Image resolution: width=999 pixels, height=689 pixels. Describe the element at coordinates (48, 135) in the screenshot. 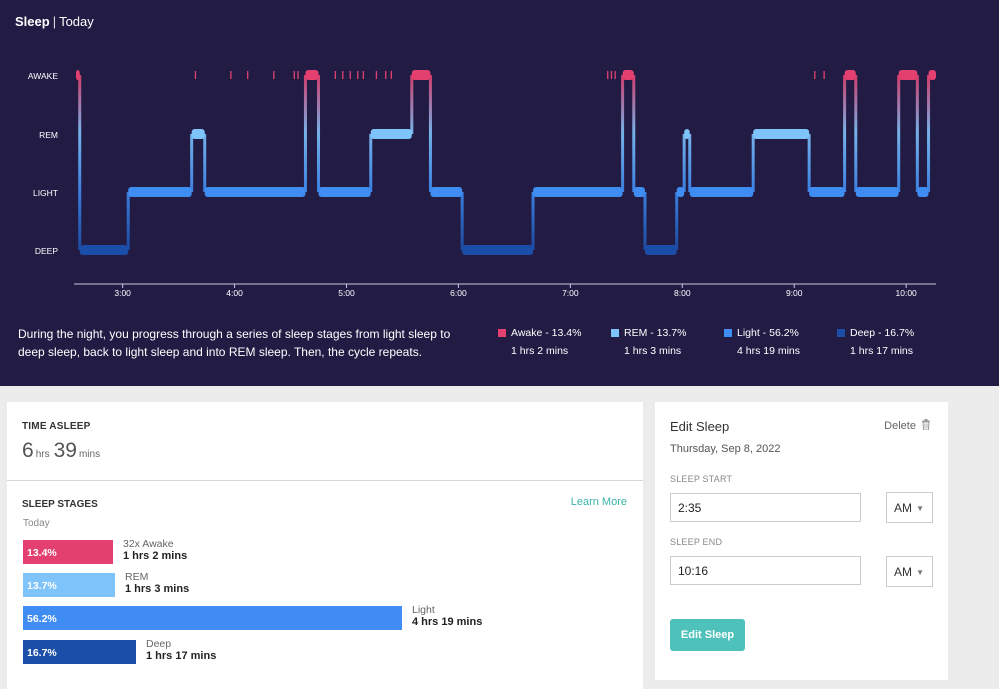

I see `y-label-rem: REM` at that location.